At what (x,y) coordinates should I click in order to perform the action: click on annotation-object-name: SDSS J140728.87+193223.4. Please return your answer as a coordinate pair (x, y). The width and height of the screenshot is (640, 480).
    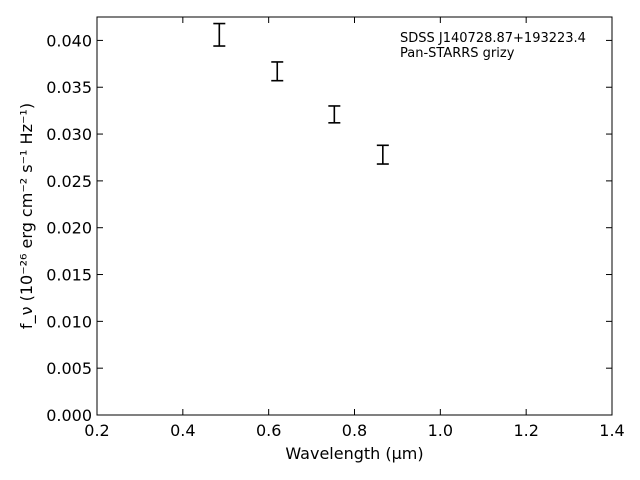
    Looking at the image, I should click on (493, 38).